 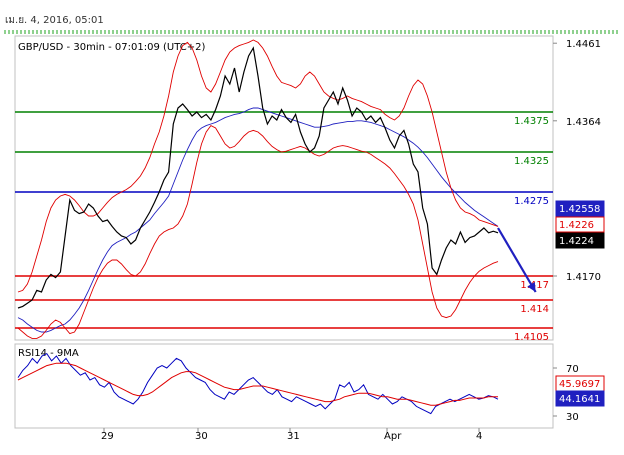 What do you see at coordinates (531, 201) in the screenshot?
I see `level-label-2: 1.4275` at bounding box center [531, 201].